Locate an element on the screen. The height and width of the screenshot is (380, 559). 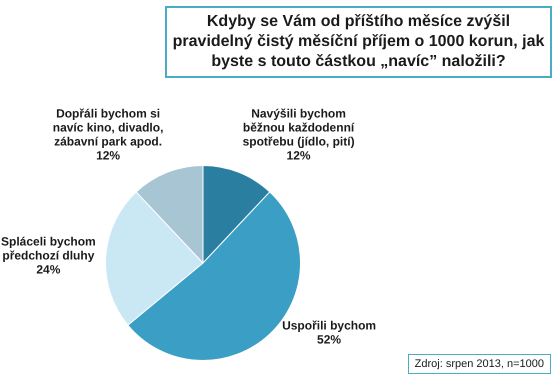
text: Zdroj: srpen 2013, n=1000 is located at coordinates (479, 364).